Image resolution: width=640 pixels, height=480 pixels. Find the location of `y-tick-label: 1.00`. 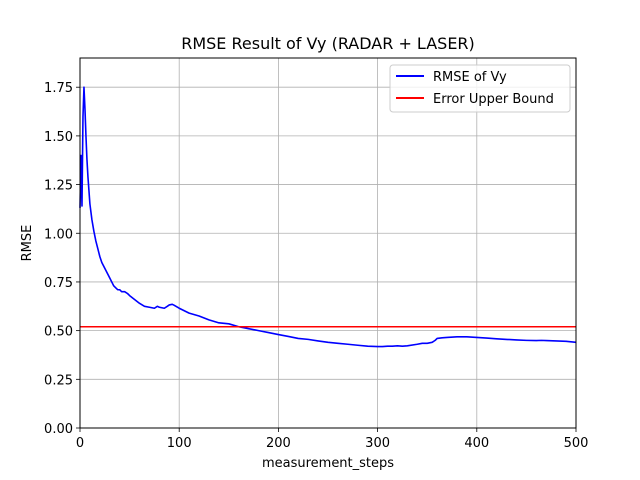

y-tick-label: 1.00 is located at coordinates (58, 234).